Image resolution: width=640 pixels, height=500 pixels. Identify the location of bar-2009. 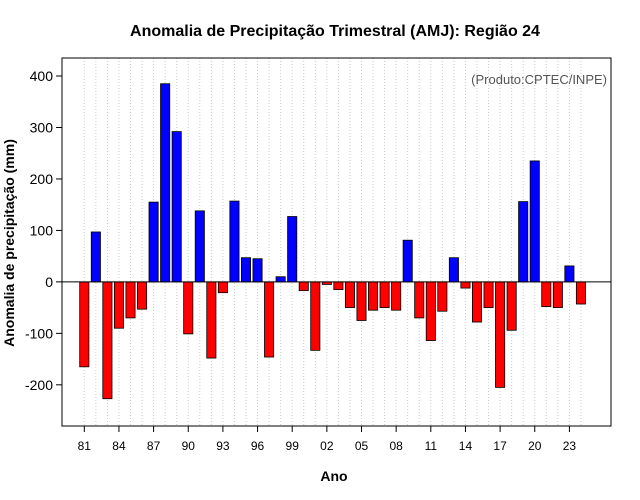
(407, 261).